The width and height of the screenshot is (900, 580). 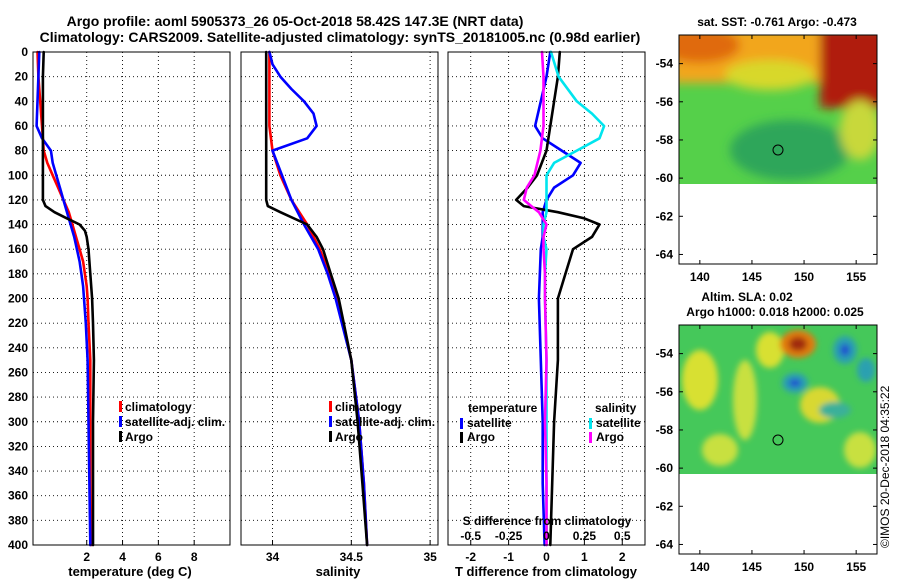 I want to click on x-tick-label: 6, so click(x=158, y=557).